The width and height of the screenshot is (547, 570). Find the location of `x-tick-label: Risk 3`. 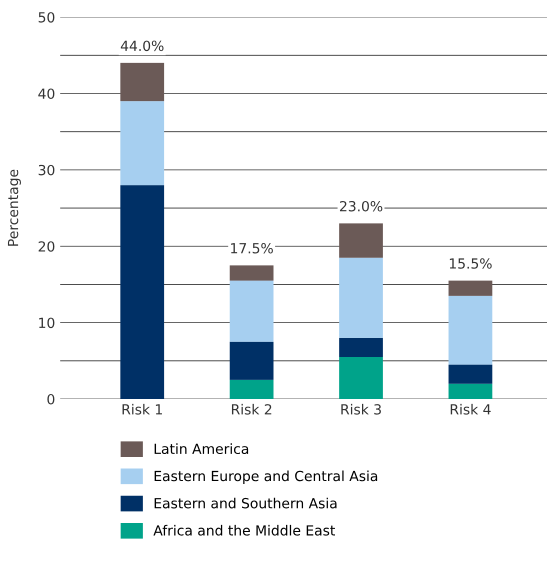

x-tick-label: Risk 3 is located at coordinates (361, 409).